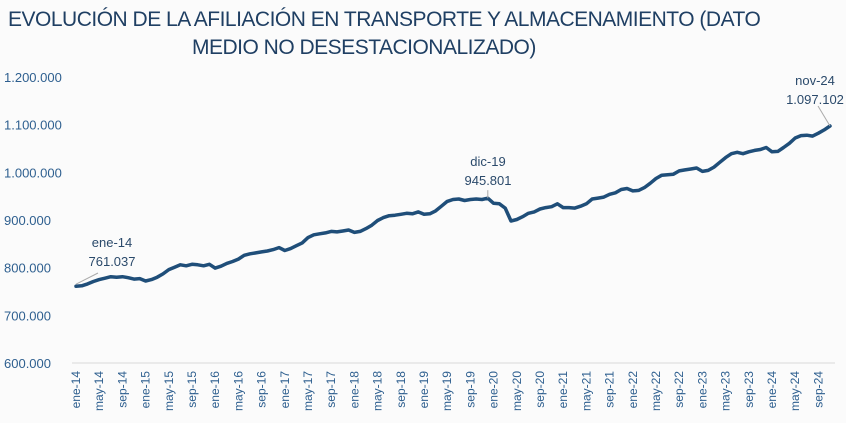 The width and height of the screenshot is (846, 423). Describe the element at coordinates (99, 391) in the screenshot. I see `x-tick-label: may-14` at that location.